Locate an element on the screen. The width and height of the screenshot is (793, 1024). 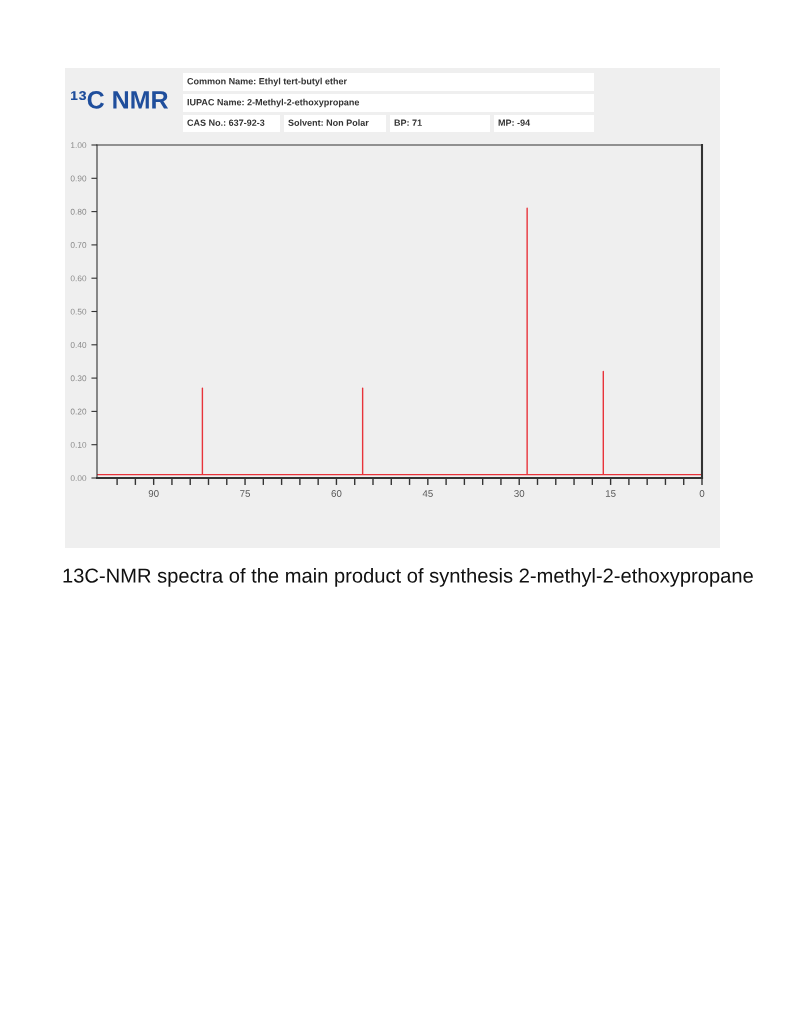
y-tick-label: 0.10 is located at coordinates (78, 444).